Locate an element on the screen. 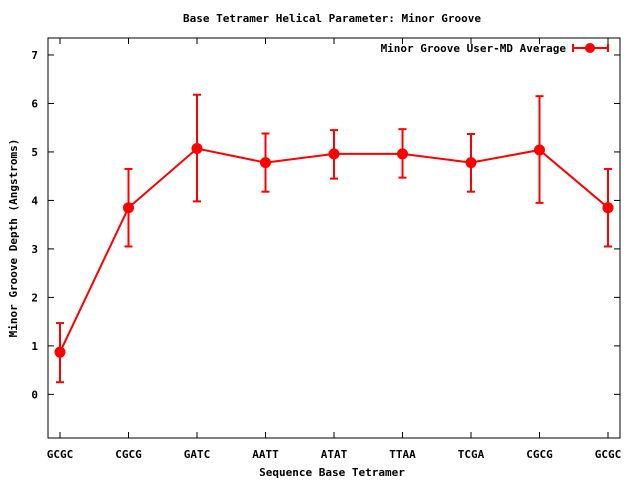  legend: Minor Groove User-MD Average is located at coordinates (495, 48).